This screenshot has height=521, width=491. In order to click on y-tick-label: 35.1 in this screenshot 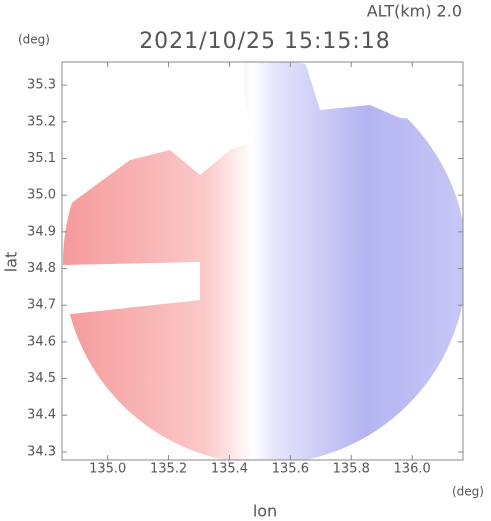, I will do `click(41, 158)`.